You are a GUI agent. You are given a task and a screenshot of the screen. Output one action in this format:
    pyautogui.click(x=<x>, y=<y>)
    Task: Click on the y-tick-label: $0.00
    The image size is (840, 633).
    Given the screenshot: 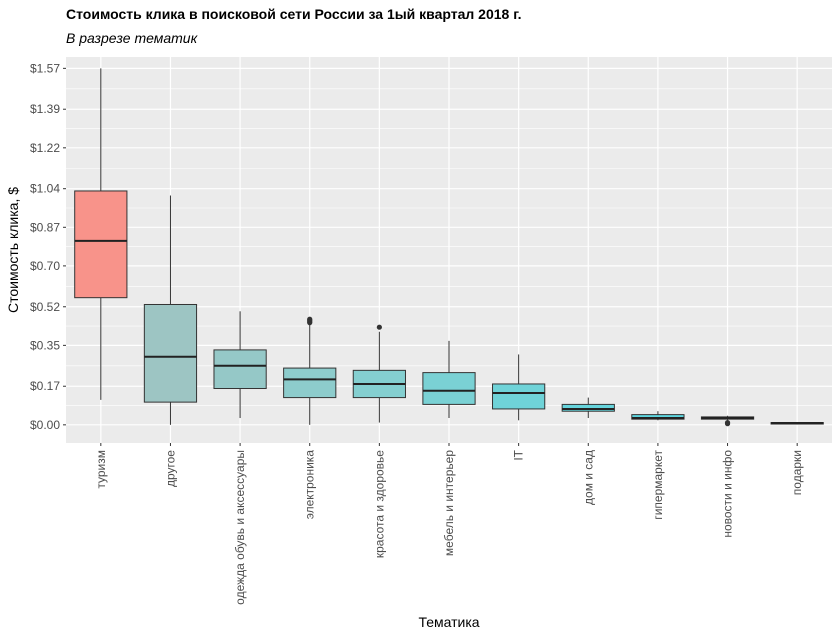 What is the action you would take?
    pyautogui.click(x=45, y=425)
    